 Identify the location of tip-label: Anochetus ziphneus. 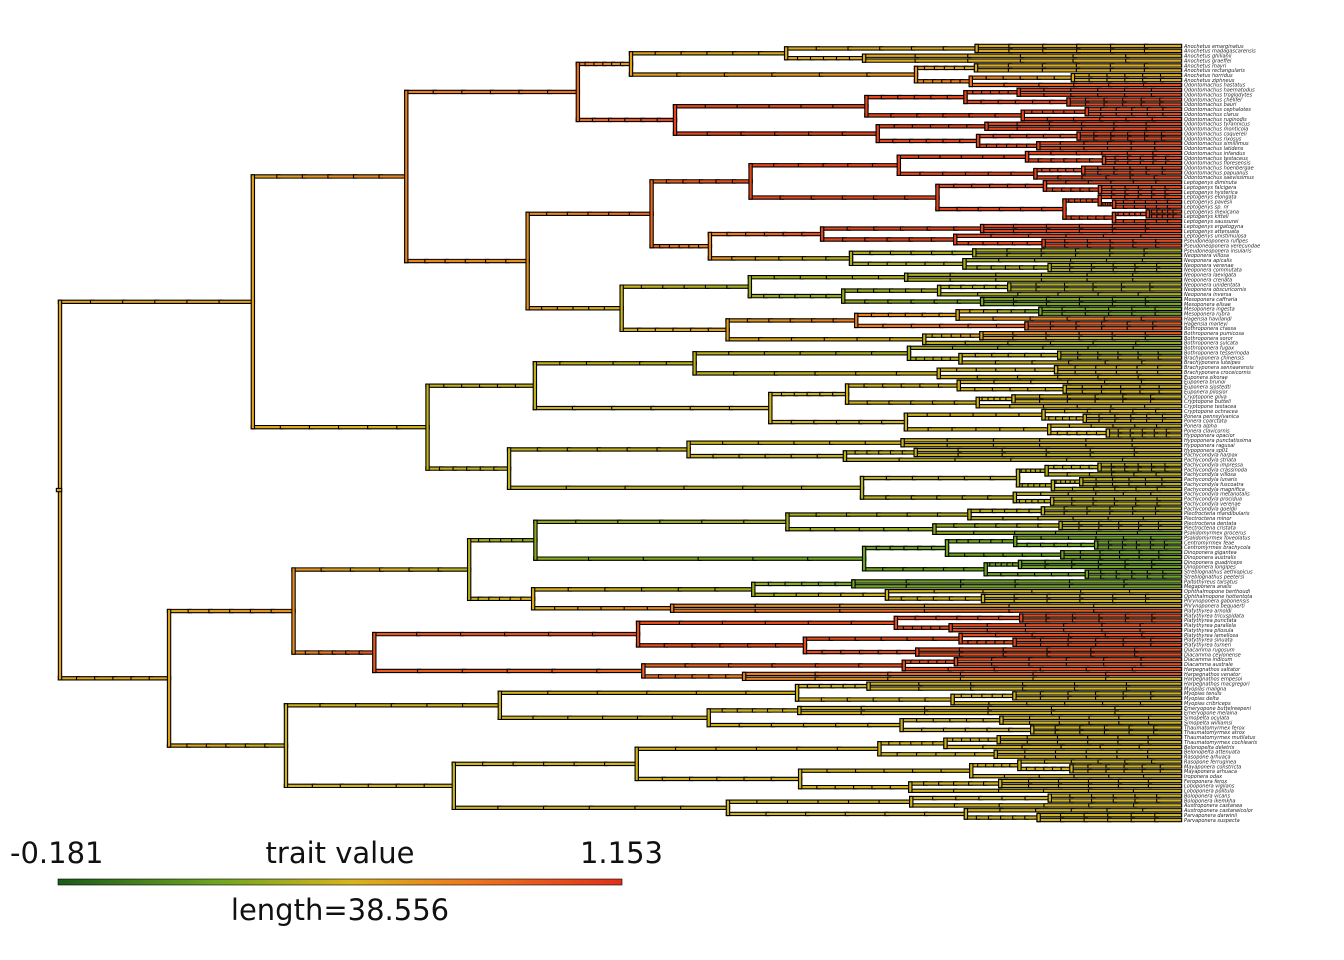
(1209, 81).